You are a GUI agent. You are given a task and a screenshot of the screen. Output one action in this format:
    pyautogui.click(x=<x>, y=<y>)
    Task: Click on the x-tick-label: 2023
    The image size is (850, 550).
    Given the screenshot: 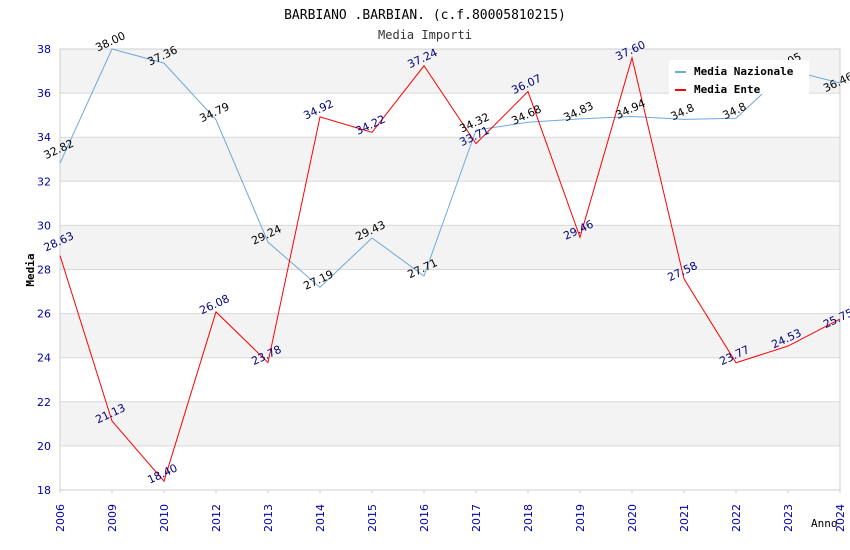 What is the action you would take?
    pyautogui.click(x=788, y=518)
    